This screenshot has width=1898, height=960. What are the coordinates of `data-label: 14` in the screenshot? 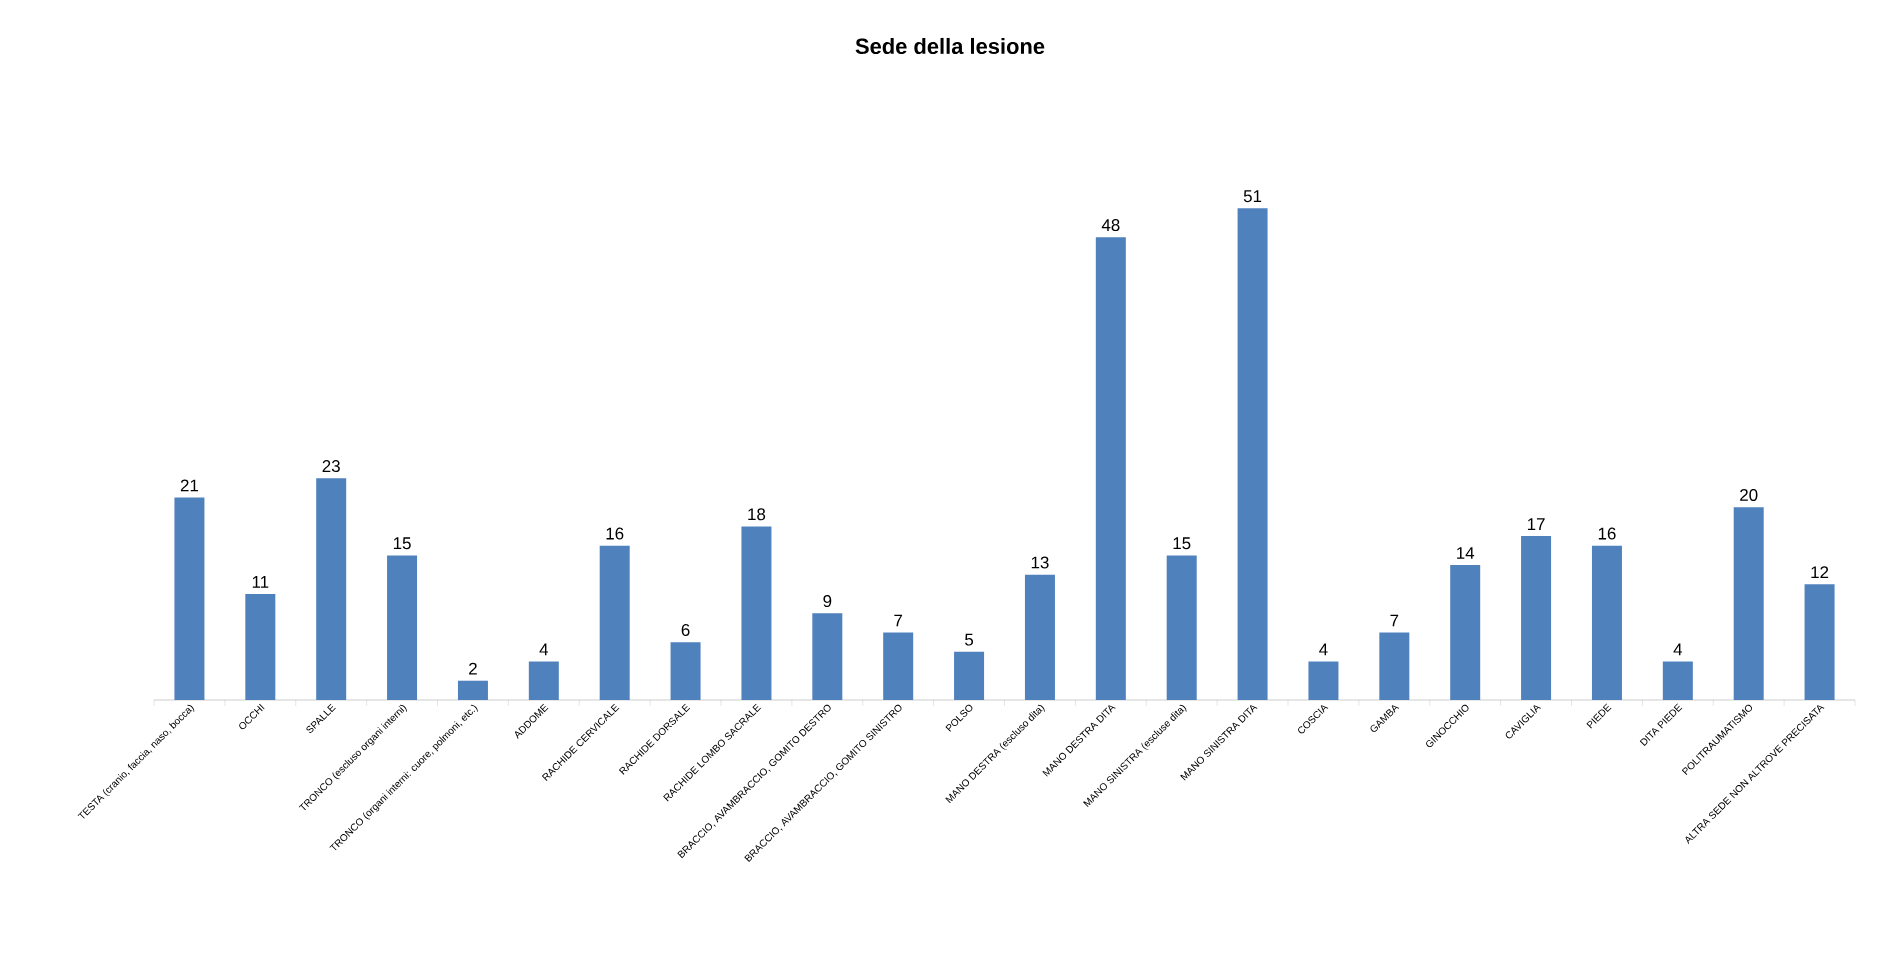 It's located at (1466, 553).